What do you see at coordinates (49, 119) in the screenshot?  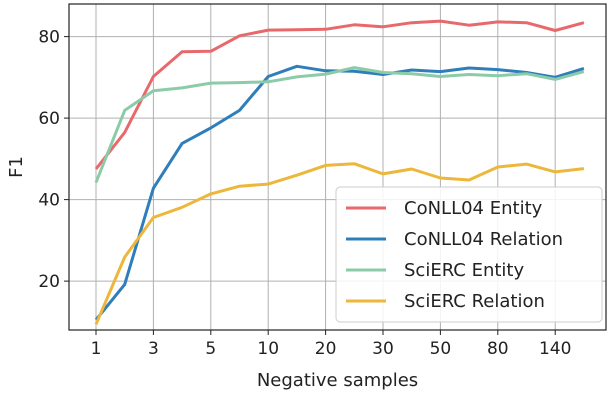 I see `y-tick-label: 60` at bounding box center [49, 119].